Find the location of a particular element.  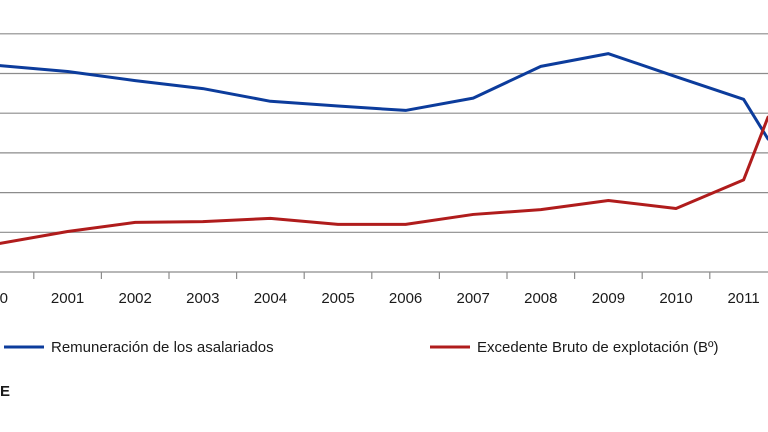

x-tick-label-0: 0 is located at coordinates (4, 298).